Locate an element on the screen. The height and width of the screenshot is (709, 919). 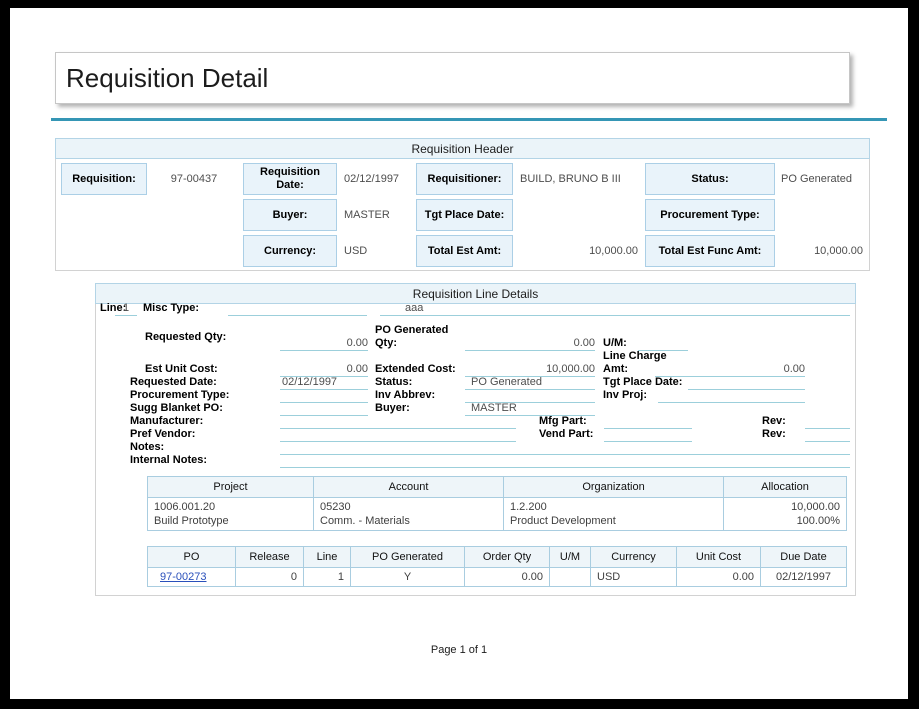
buyer-value: MASTER is located at coordinates (367, 215).